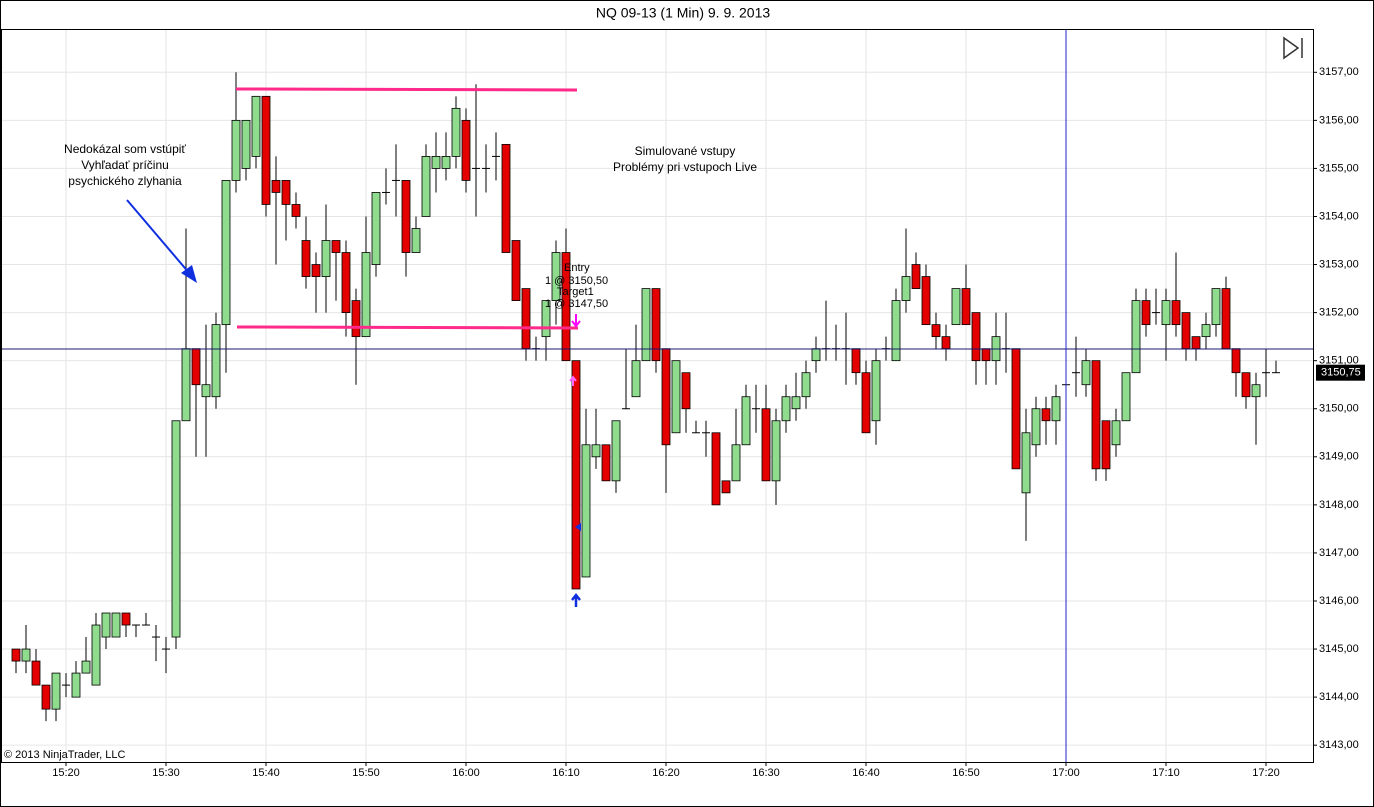 This screenshot has height=807, width=1374. Describe the element at coordinates (158, 237) in the screenshot. I see `annotation-arrow` at that location.